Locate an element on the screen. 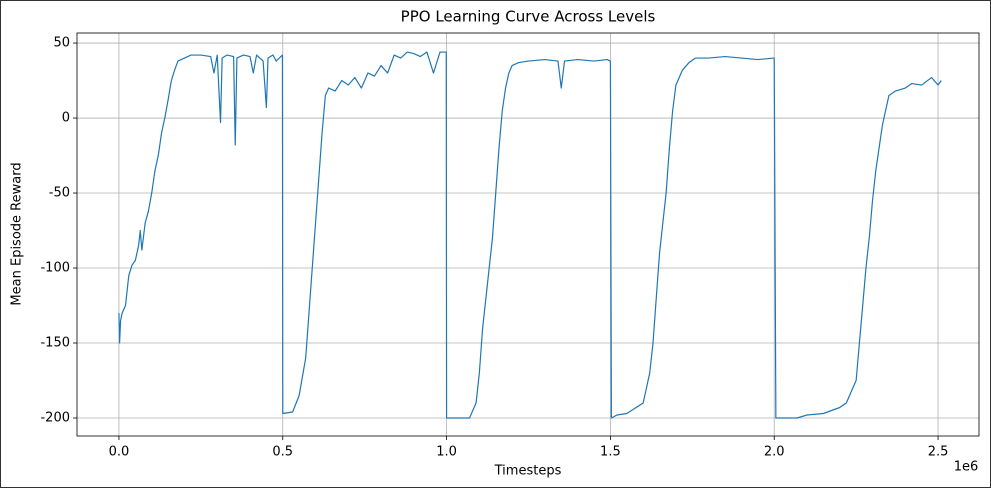  x-tick-label: 0.5 is located at coordinates (282, 452).